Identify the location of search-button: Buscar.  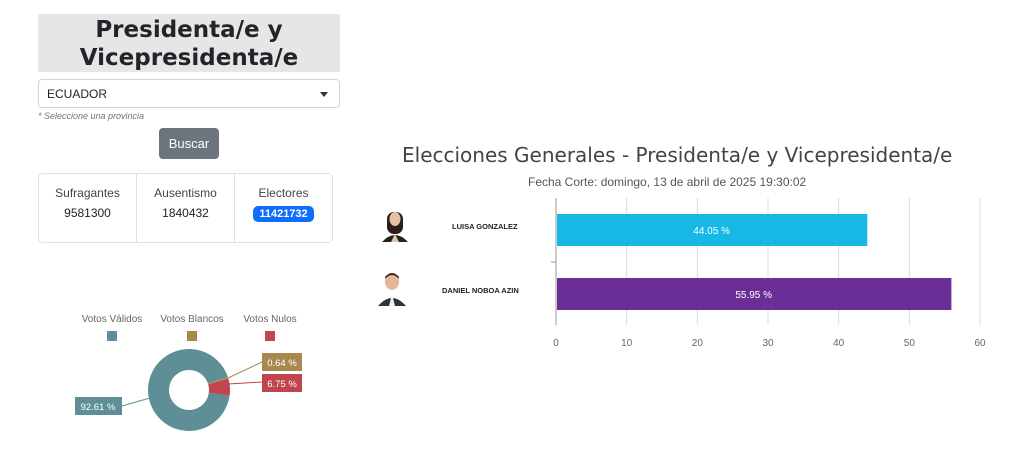
(189, 143).